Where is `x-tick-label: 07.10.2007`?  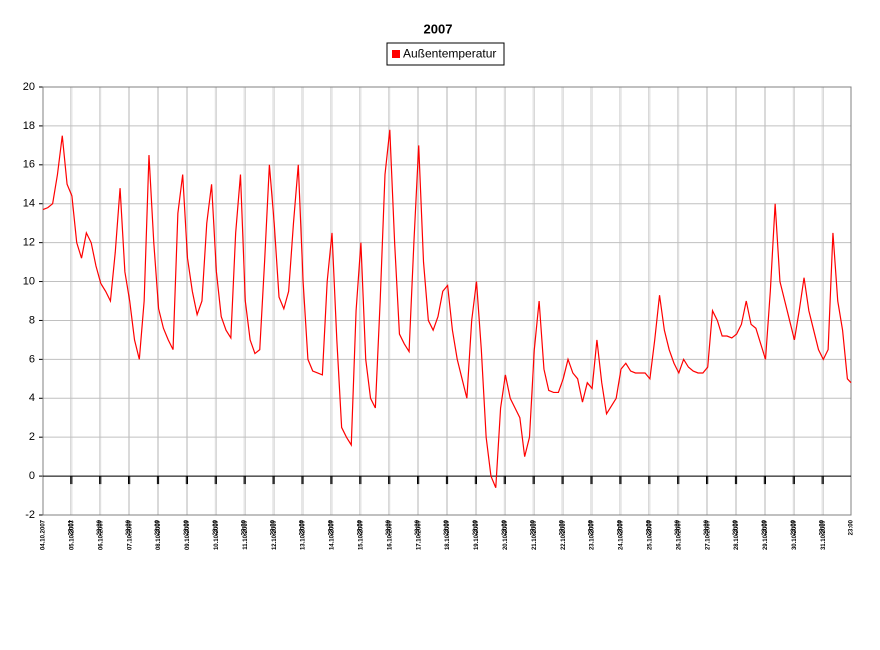
x-tick-label: 07.10.2007 is located at coordinates (130, 534).